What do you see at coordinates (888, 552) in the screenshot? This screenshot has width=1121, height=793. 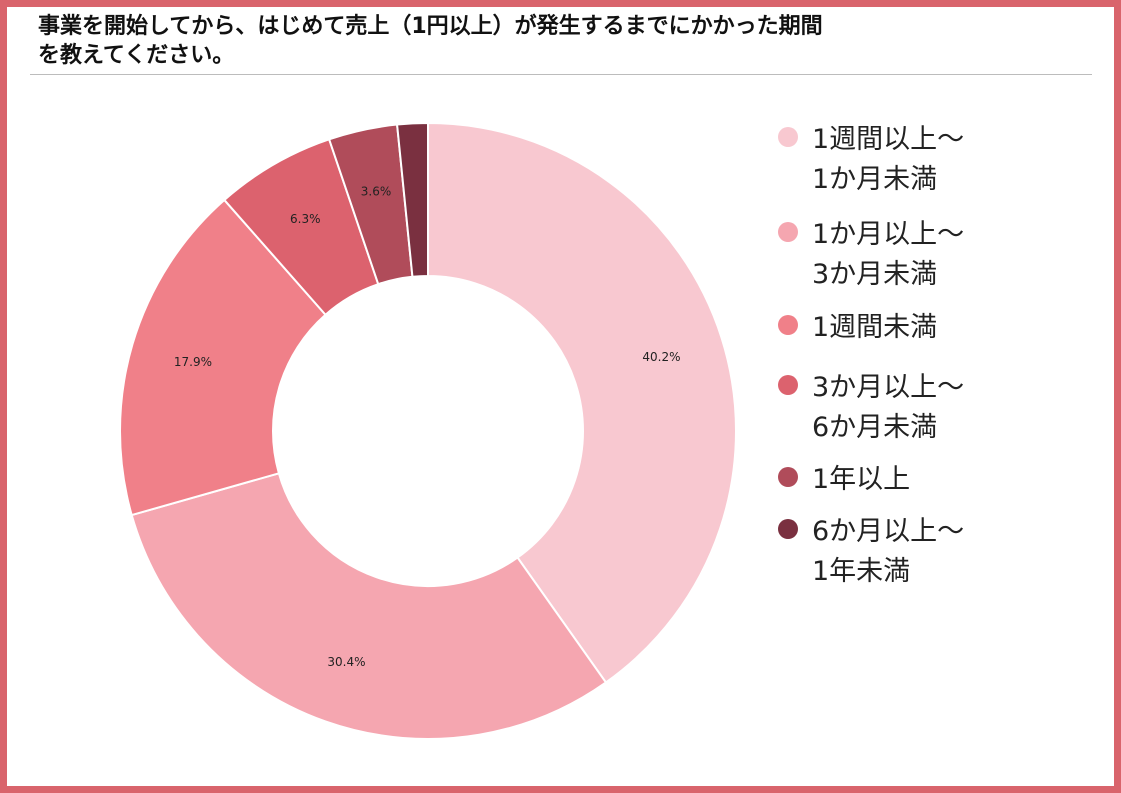 I see `legend-label: 6か月以上～ 1年未満` at bounding box center [888, 552].